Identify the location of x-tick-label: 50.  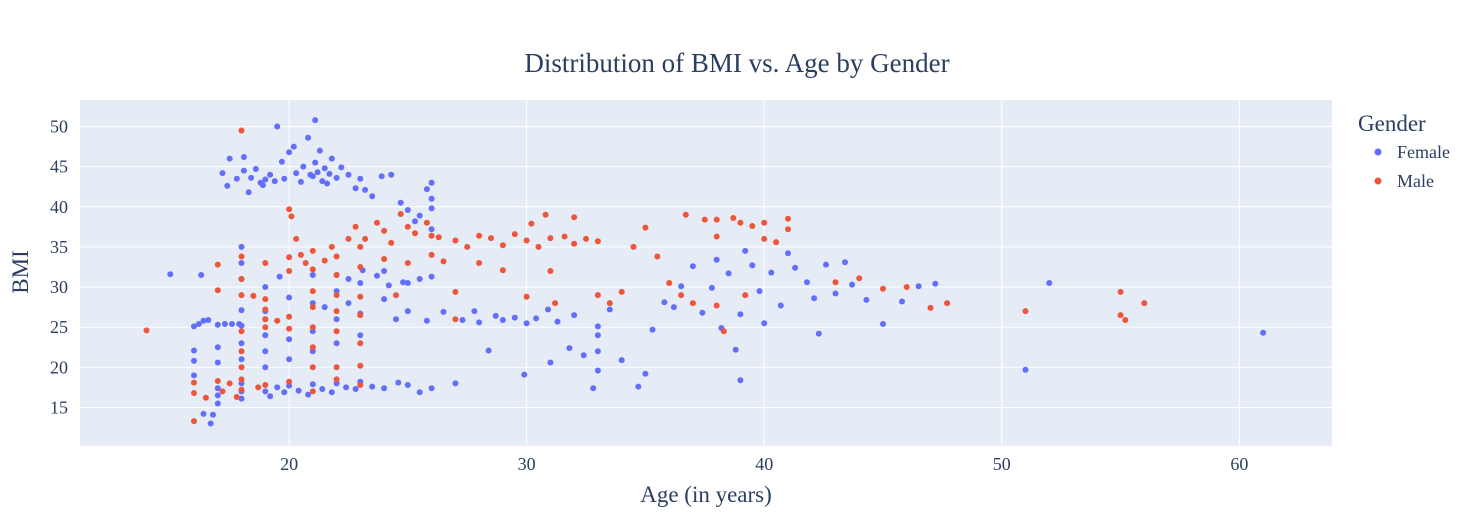
(1002, 464).